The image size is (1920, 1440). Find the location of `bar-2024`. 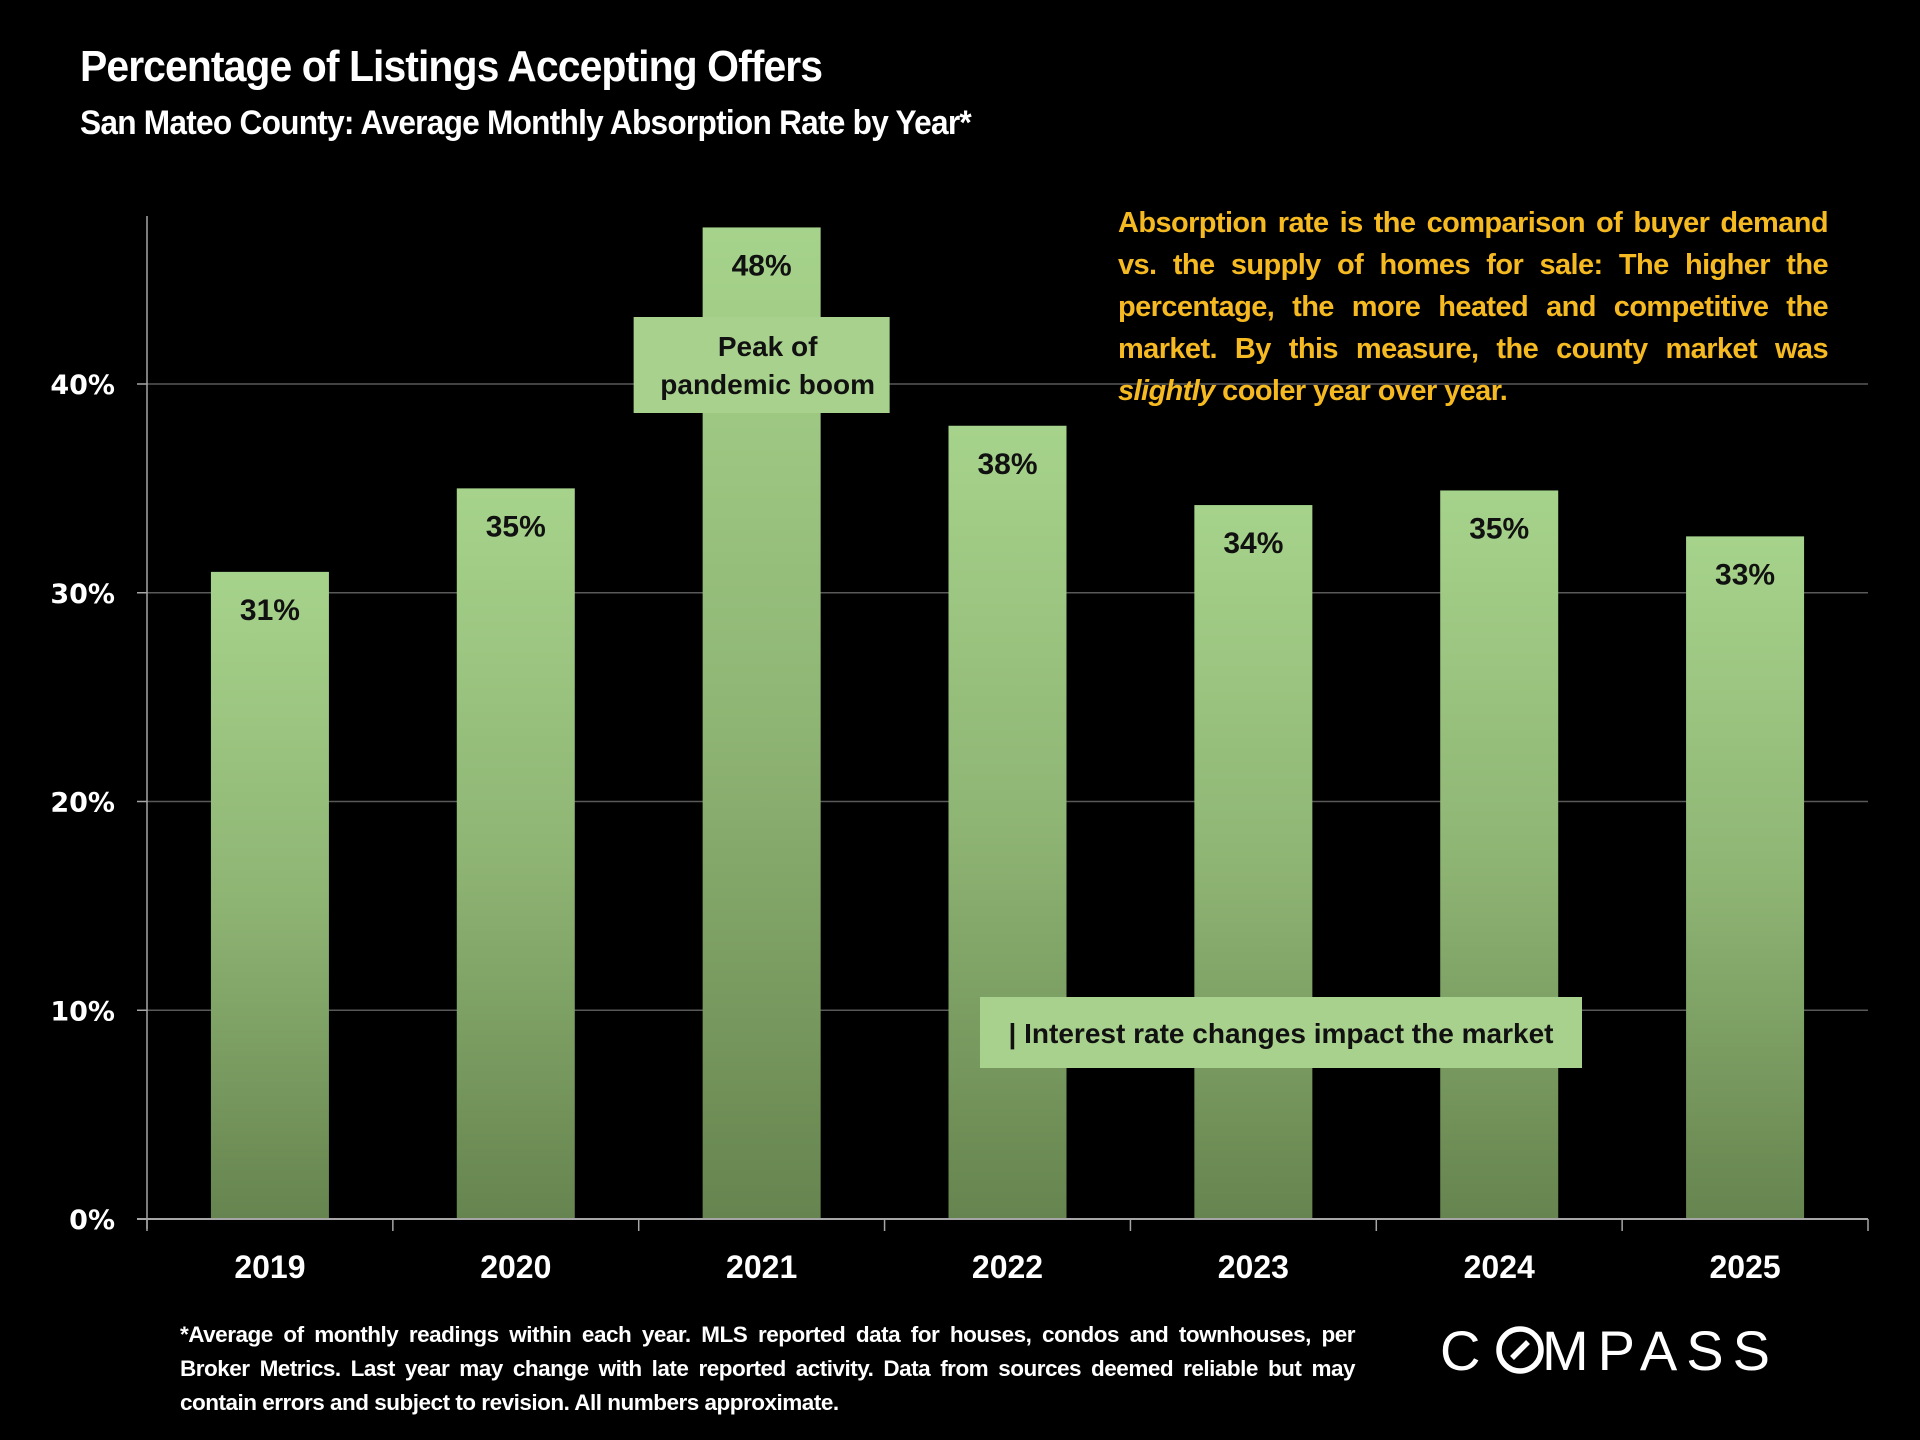

bar-2024 is located at coordinates (1499, 854).